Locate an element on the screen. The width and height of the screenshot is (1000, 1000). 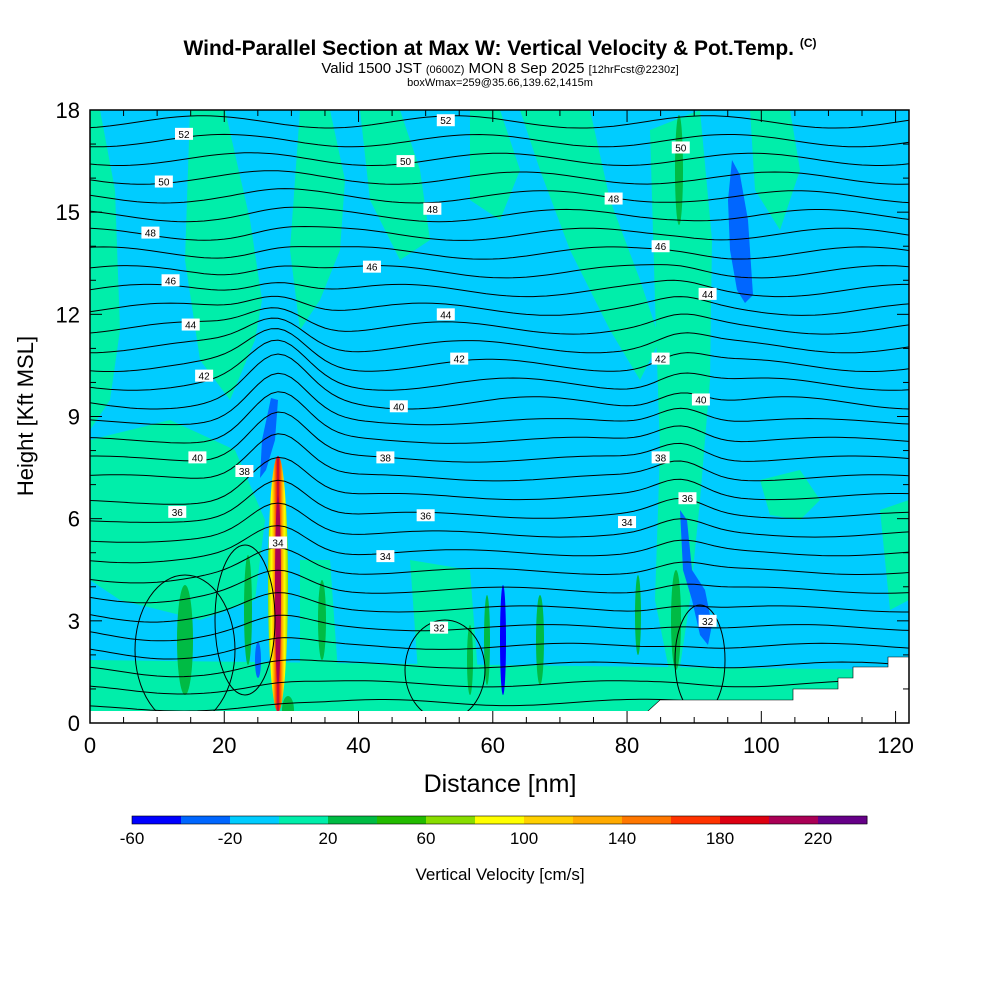
colorbar-tick-label: 60 is located at coordinates (426, 838).